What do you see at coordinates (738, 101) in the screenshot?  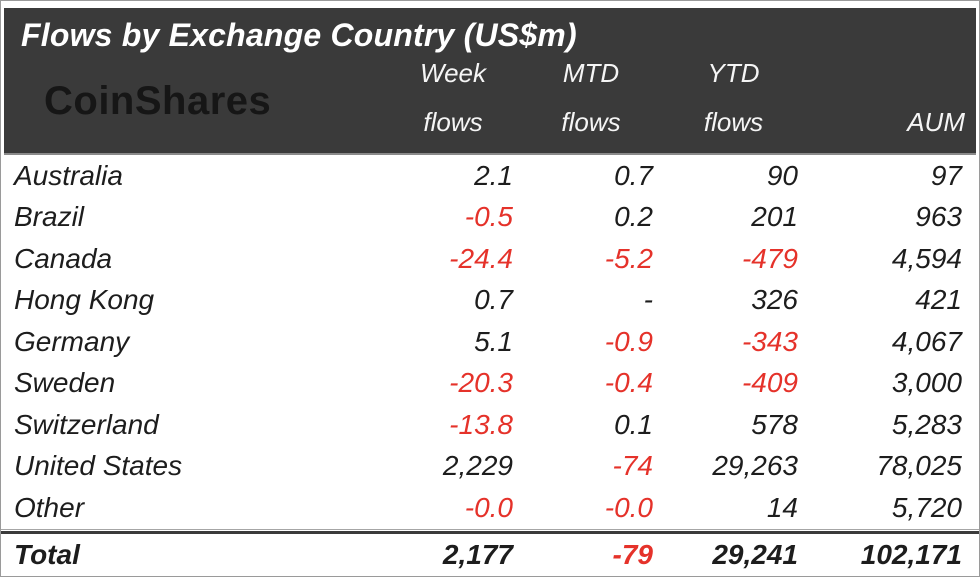 I see `col-header-ytd-flows: YTD flows` at bounding box center [738, 101].